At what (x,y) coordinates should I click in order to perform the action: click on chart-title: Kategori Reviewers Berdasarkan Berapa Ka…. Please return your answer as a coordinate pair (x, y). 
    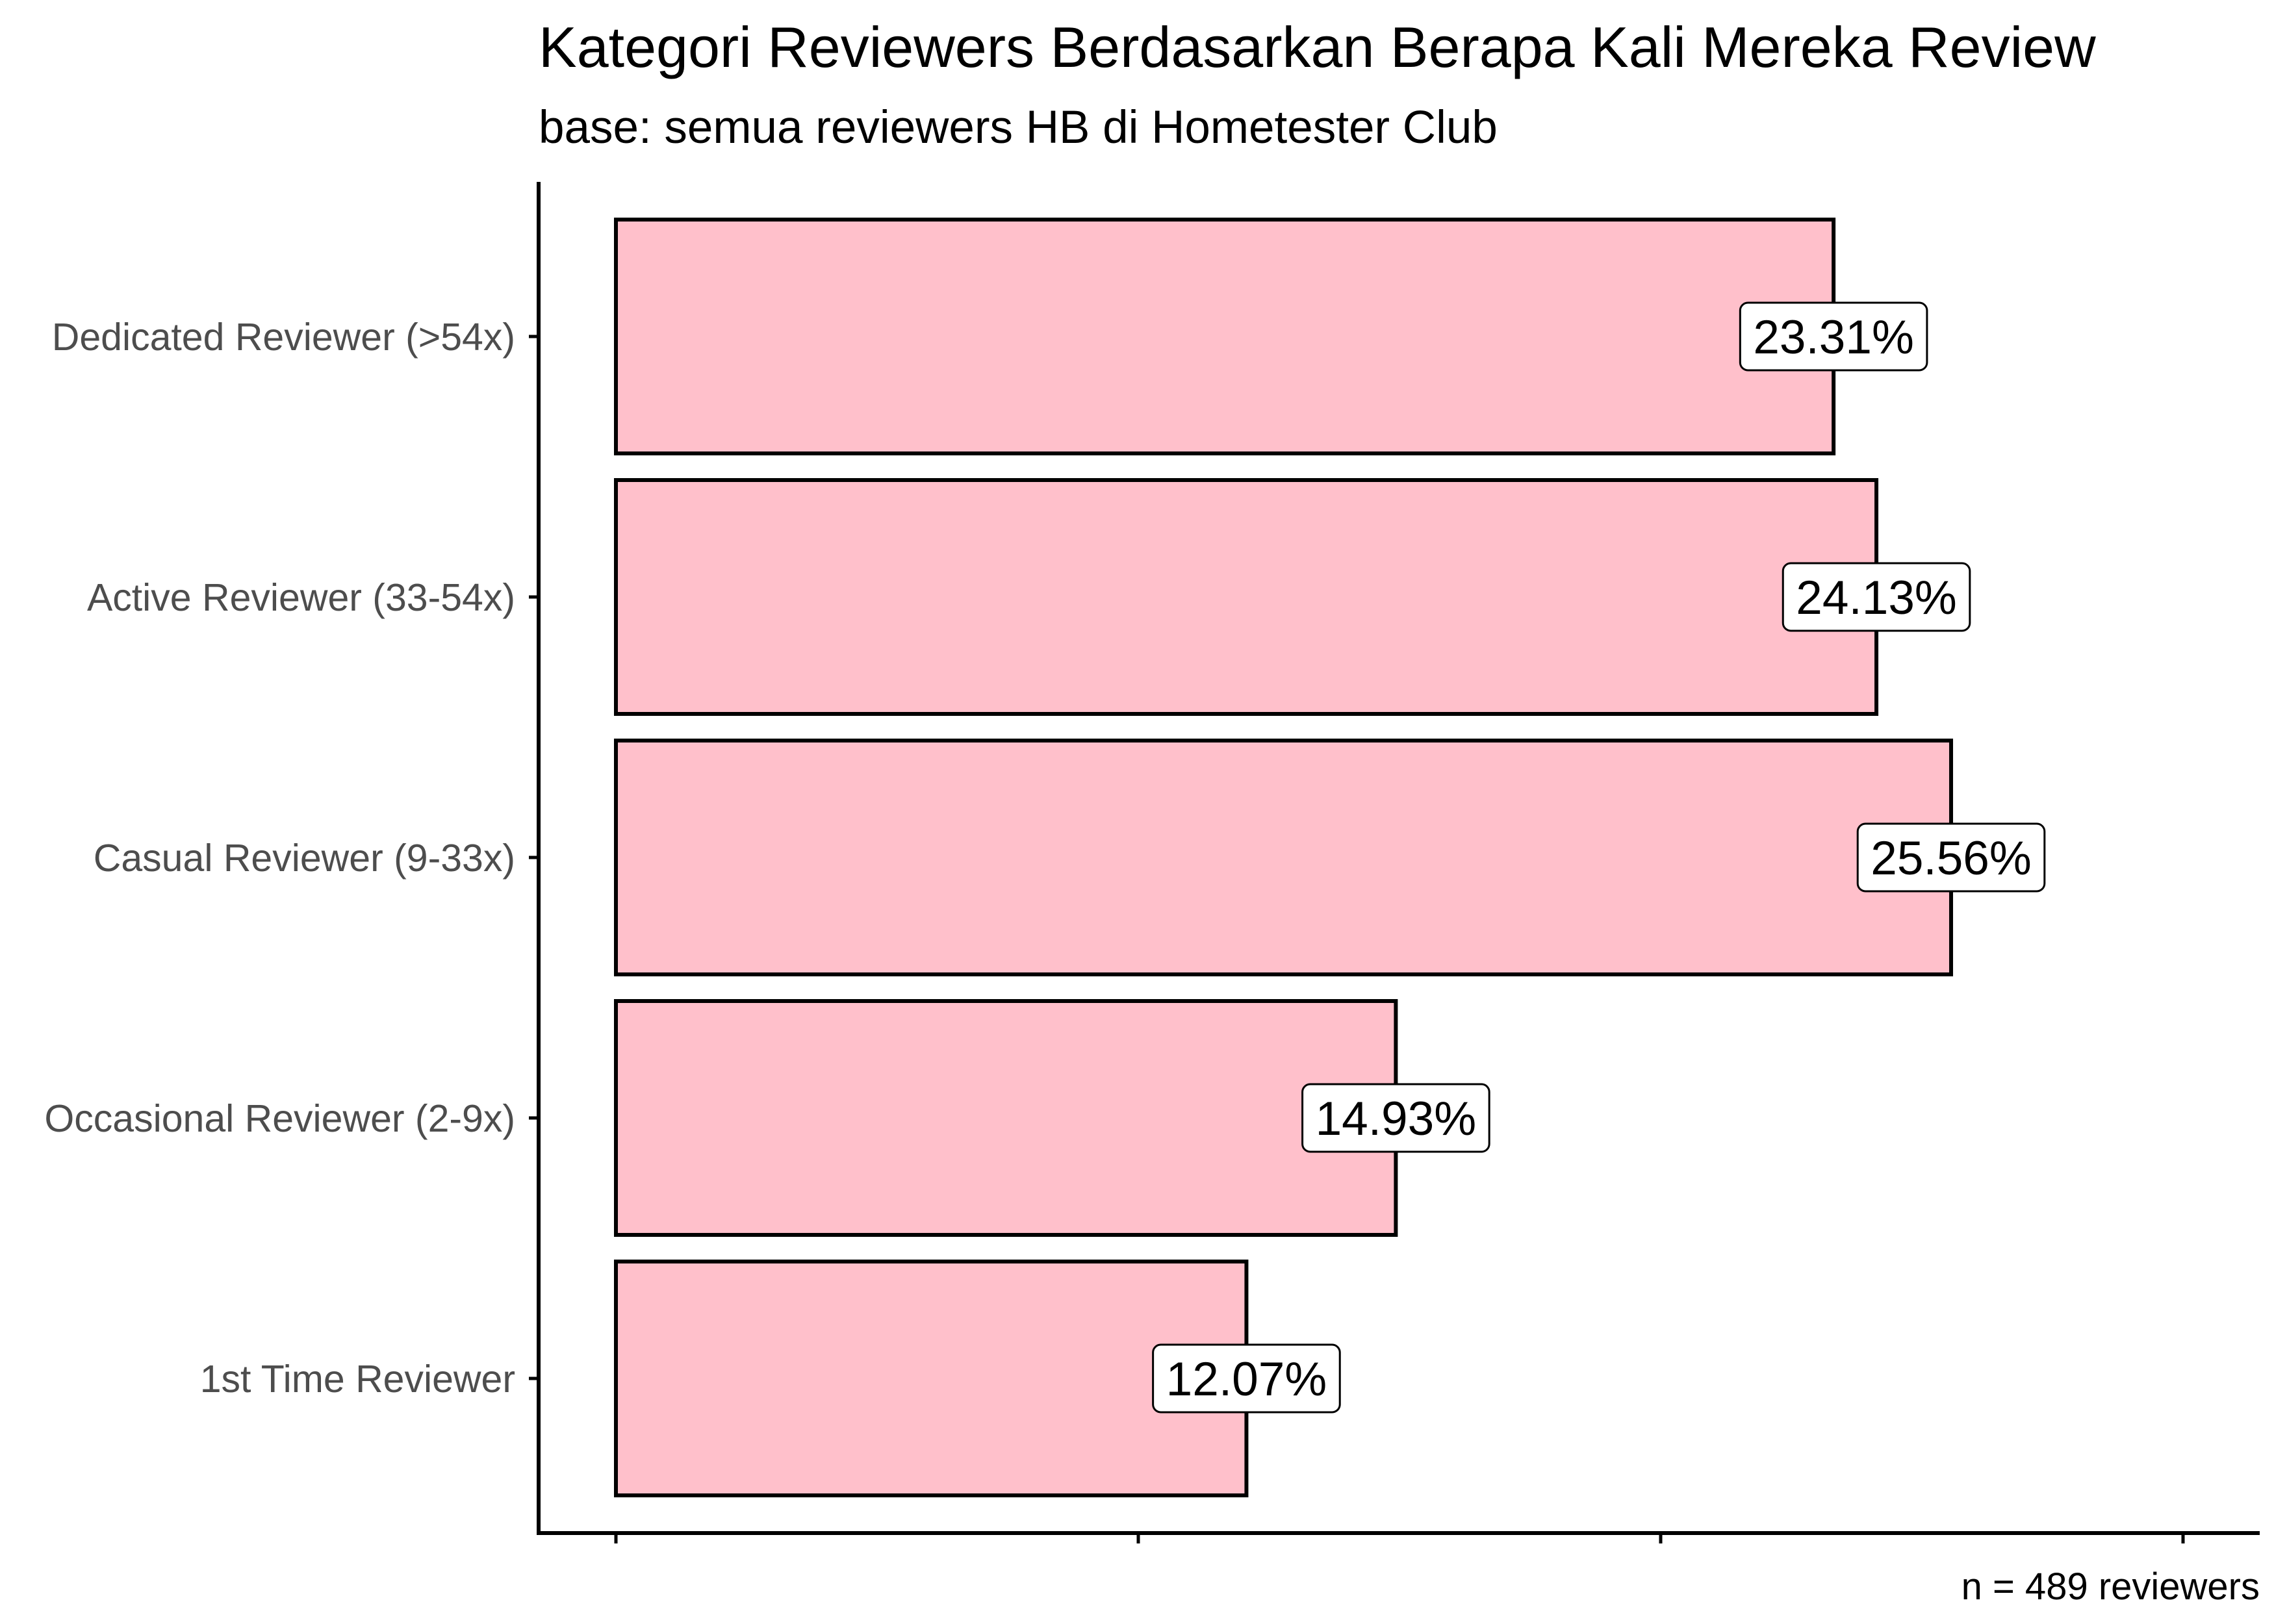
    Looking at the image, I should click on (1317, 47).